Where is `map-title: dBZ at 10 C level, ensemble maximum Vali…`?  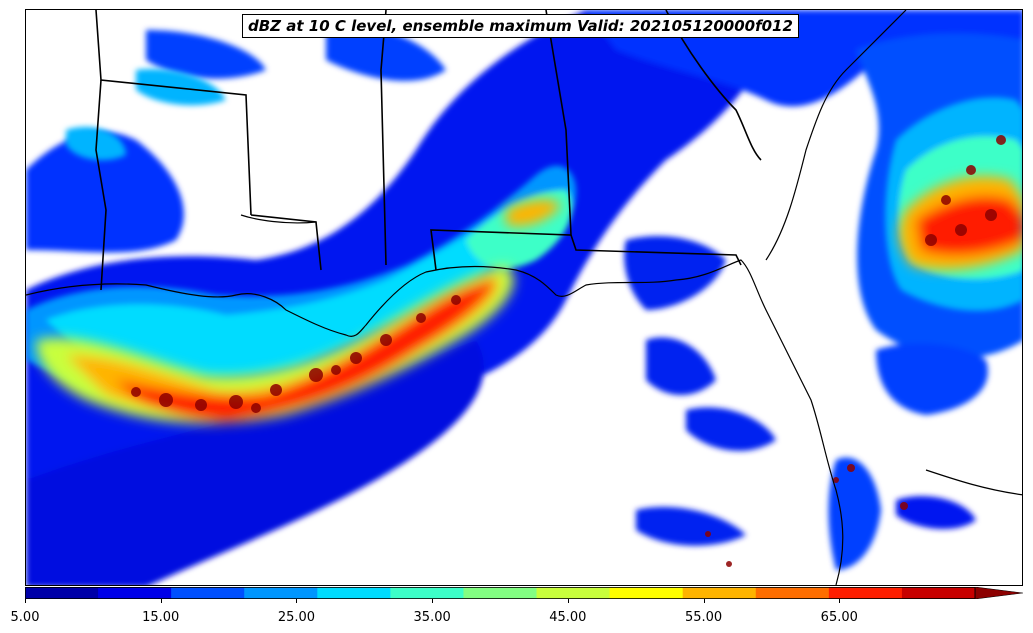
map-title: dBZ at 10 C level, ensemble maximum Vali… is located at coordinates (520, 26).